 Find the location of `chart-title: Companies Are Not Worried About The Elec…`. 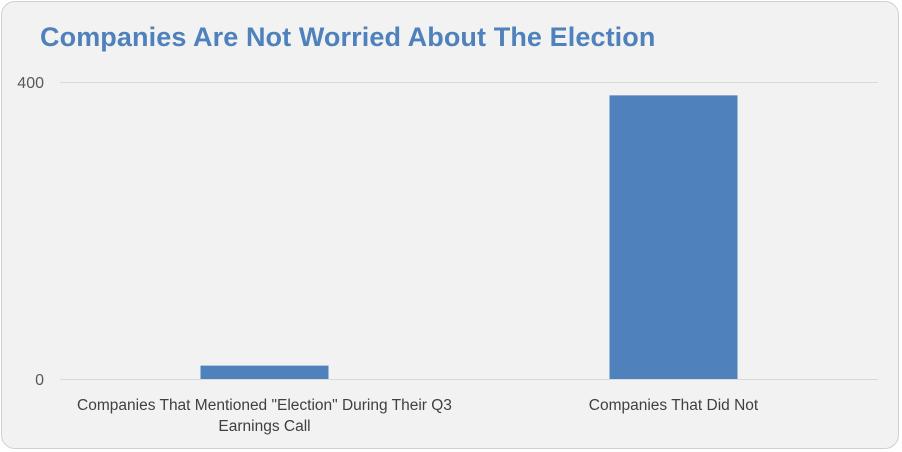

chart-title: Companies Are Not Worried About The Elec… is located at coordinates (348, 37).